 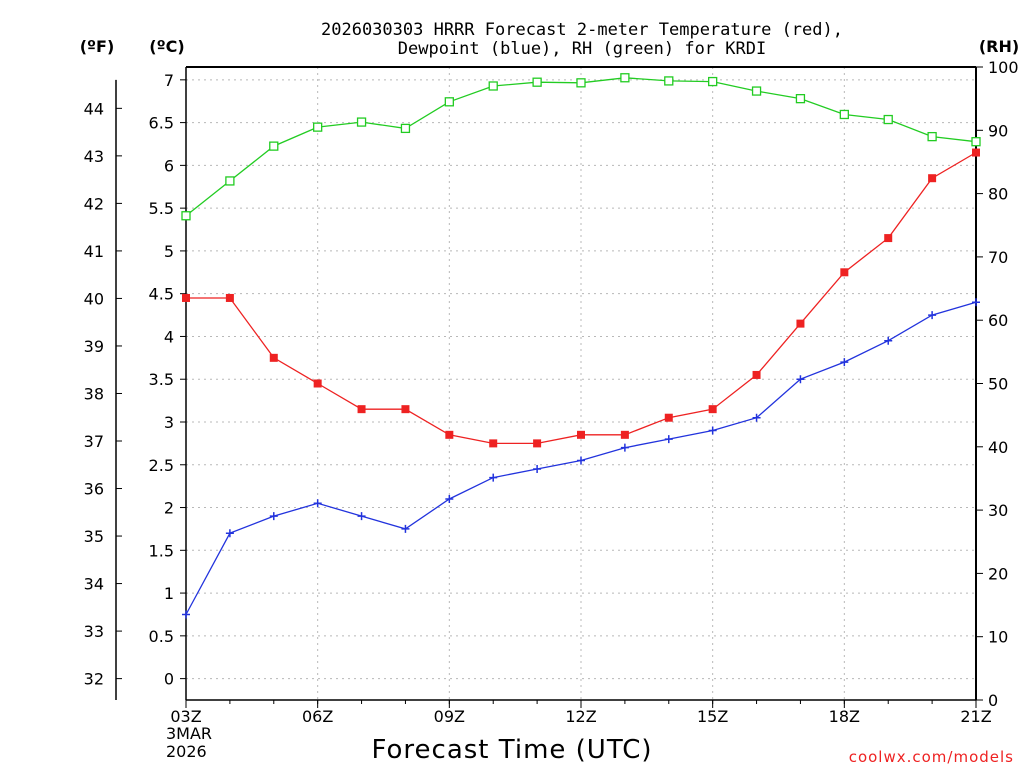 What do you see at coordinates (161, 636) in the screenshot?
I see `celsius-tick-label: 0.5` at bounding box center [161, 636].